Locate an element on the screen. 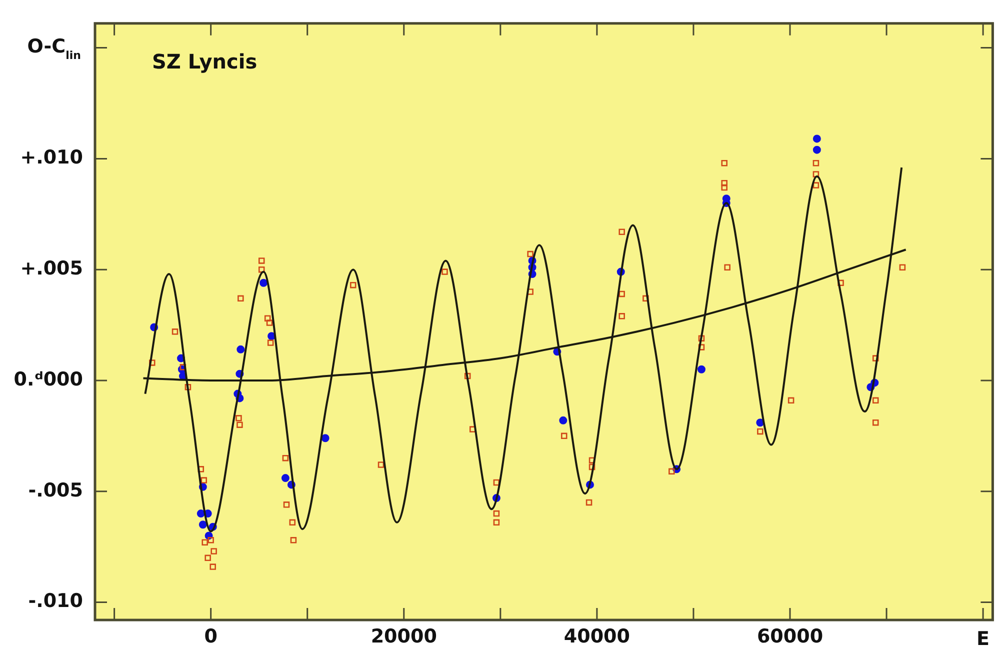  x-tick-label: 0 is located at coordinates (211, 636).